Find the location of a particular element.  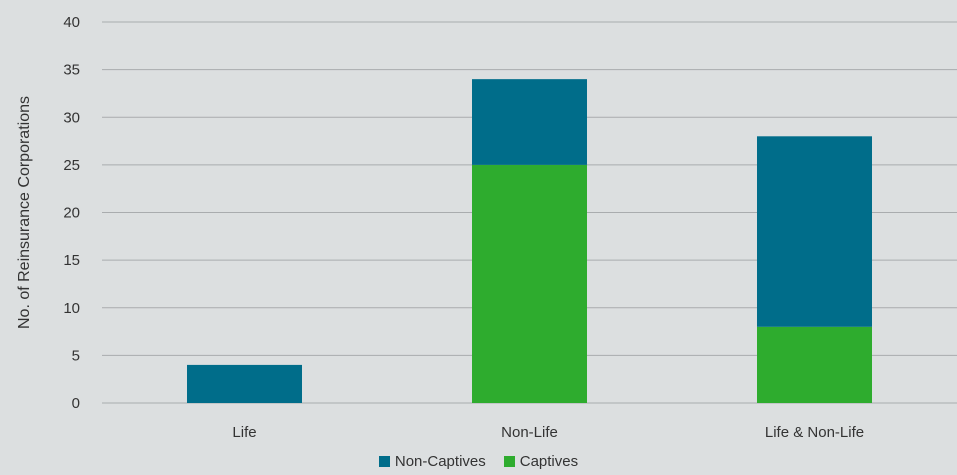

legend-label: Non-Captives is located at coordinates (440, 461).